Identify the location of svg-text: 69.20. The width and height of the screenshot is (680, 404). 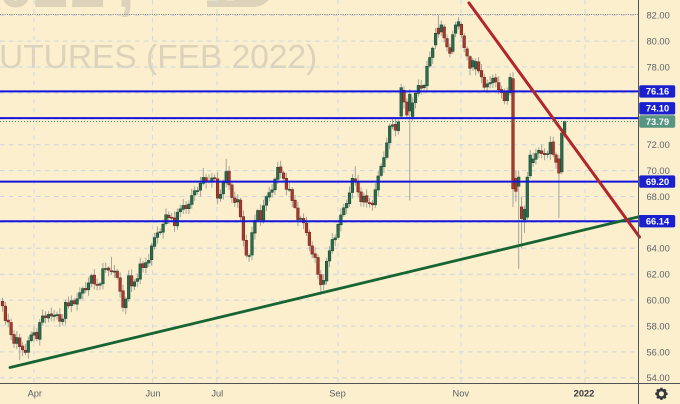
(657, 182).